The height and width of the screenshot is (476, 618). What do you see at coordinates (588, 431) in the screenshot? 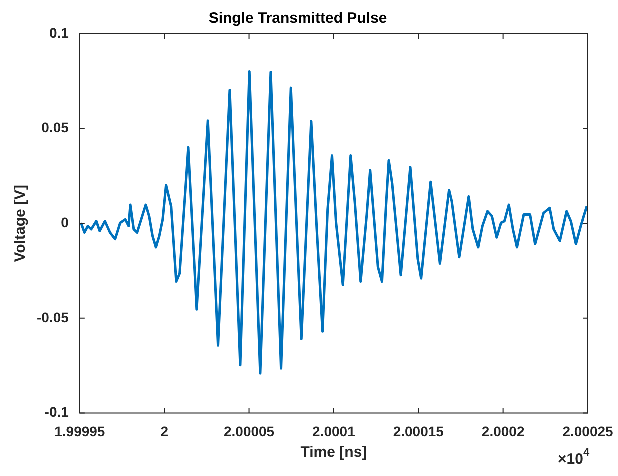
I see `x-tick-label: 2.00025` at bounding box center [588, 431].